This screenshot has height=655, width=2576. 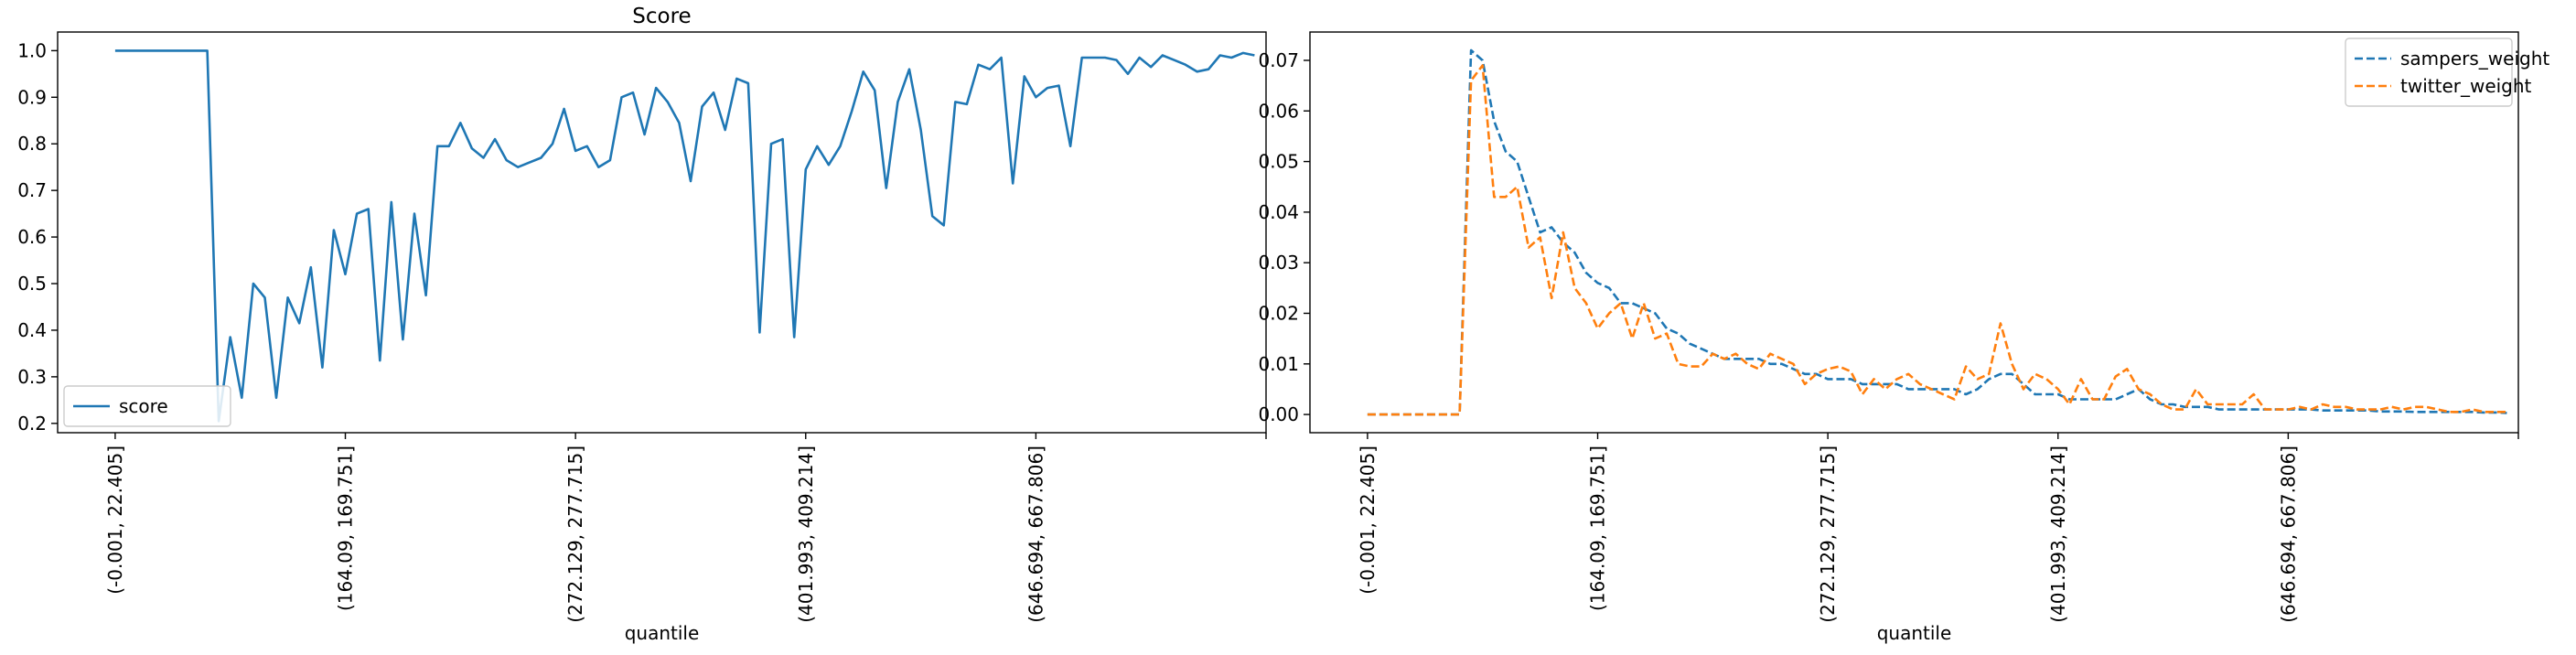 What do you see at coordinates (32, 424) in the screenshot?
I see `y-tick-label: 0.2` at bounding box center [32, 424].